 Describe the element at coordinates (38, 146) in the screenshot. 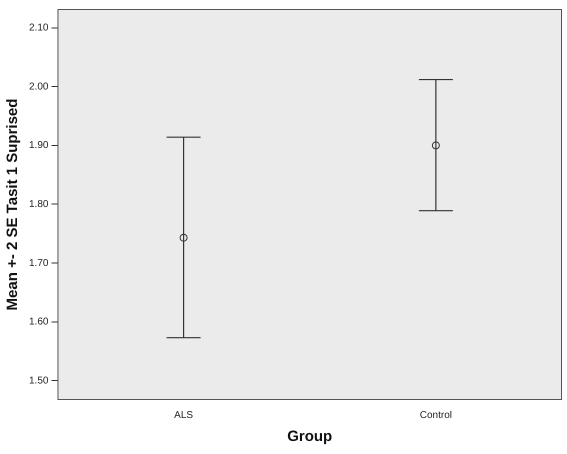

I see `y-tick-label: 1.90` at that location.